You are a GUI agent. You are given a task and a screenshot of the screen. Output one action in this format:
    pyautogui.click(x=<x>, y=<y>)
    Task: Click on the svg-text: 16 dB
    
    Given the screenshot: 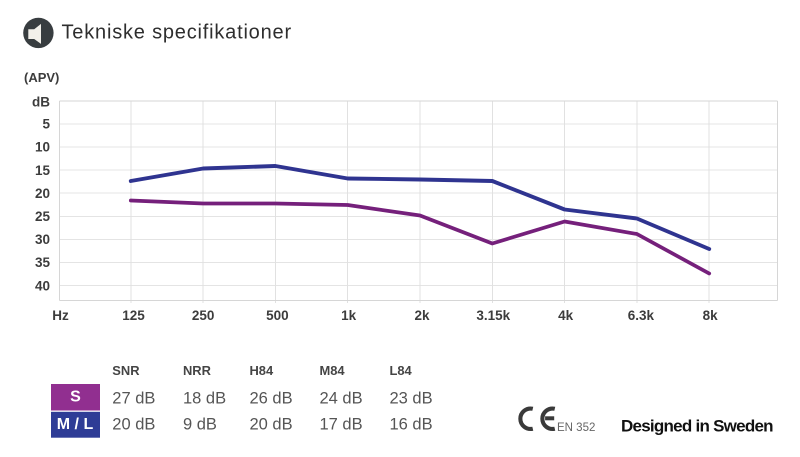 What is the action you would take?
    pyautogui.click(x=411, y=425)
    